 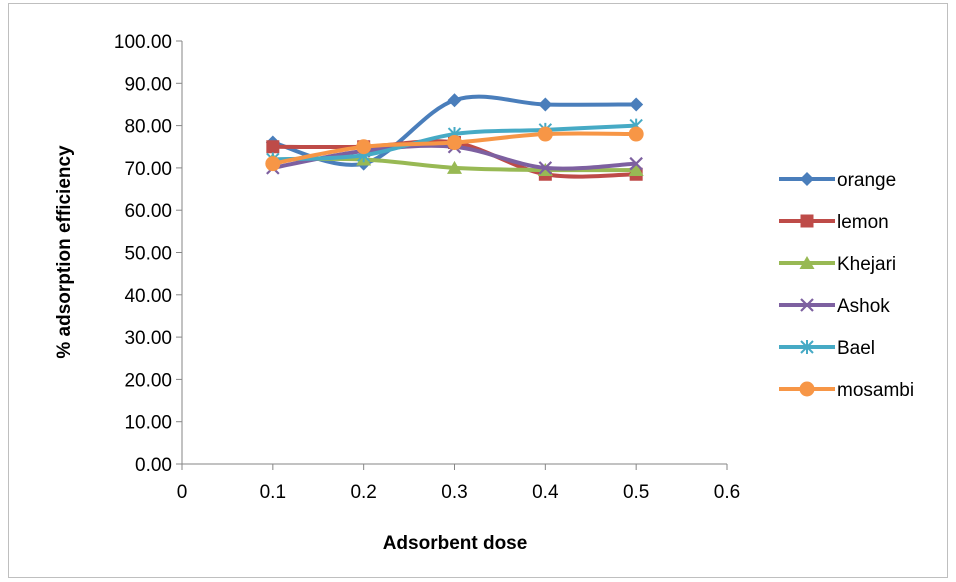 What do you see at coordinates (807, 221) in the screenshot?
I see `legend-marker-lemon` at bounding box center [807, 221].